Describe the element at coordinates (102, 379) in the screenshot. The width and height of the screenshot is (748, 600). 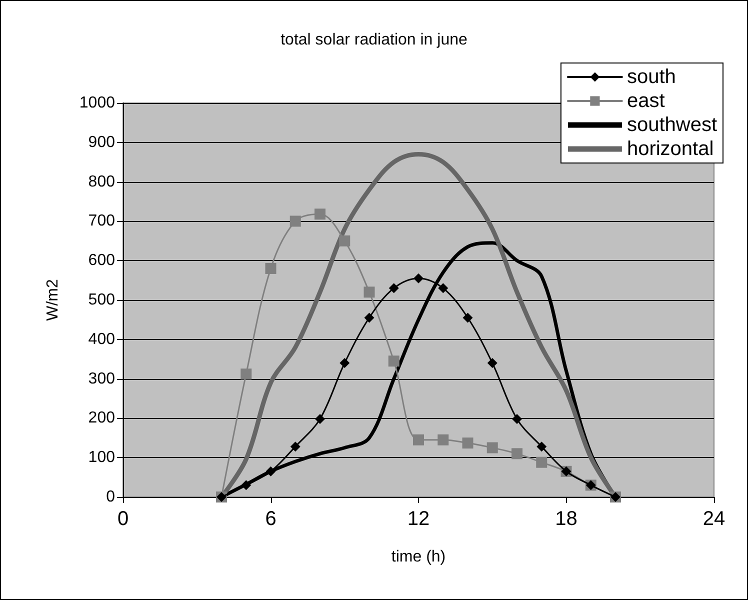
I see `y-tick-label: 300` at that location.